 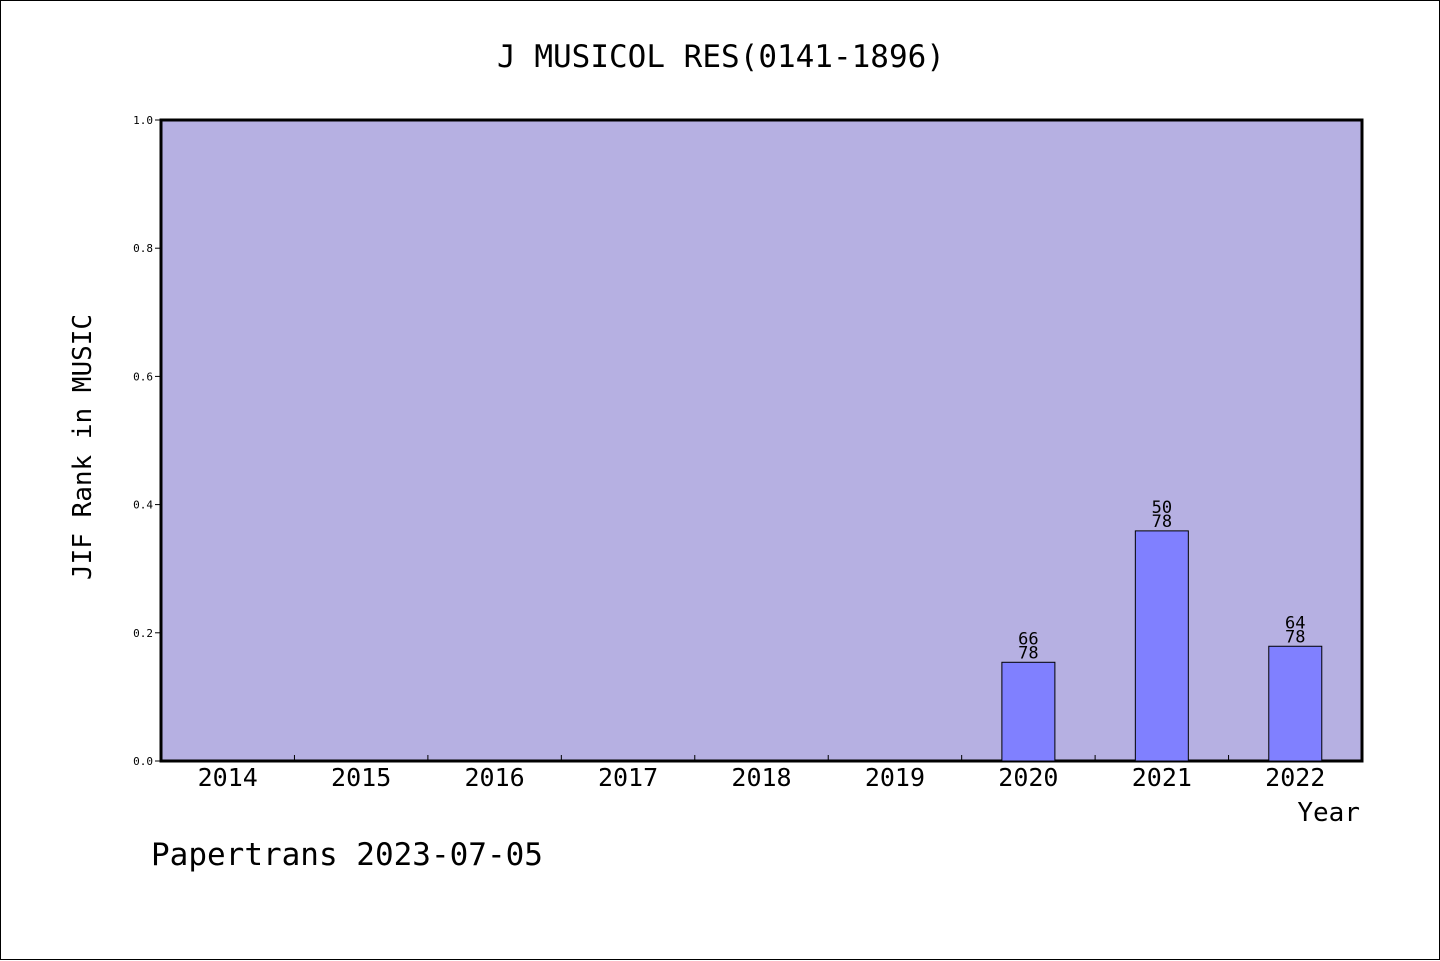 I want to click on y-axis-label: JIF Rank in MUSIC, so click(x=83, y=447).